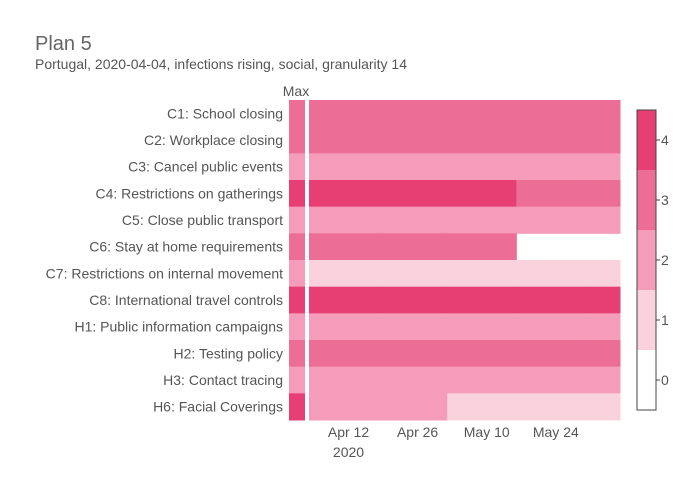 This screenshot has width=700, height=500. I want to click on x-tick-label: May 24, so click(556, 432).